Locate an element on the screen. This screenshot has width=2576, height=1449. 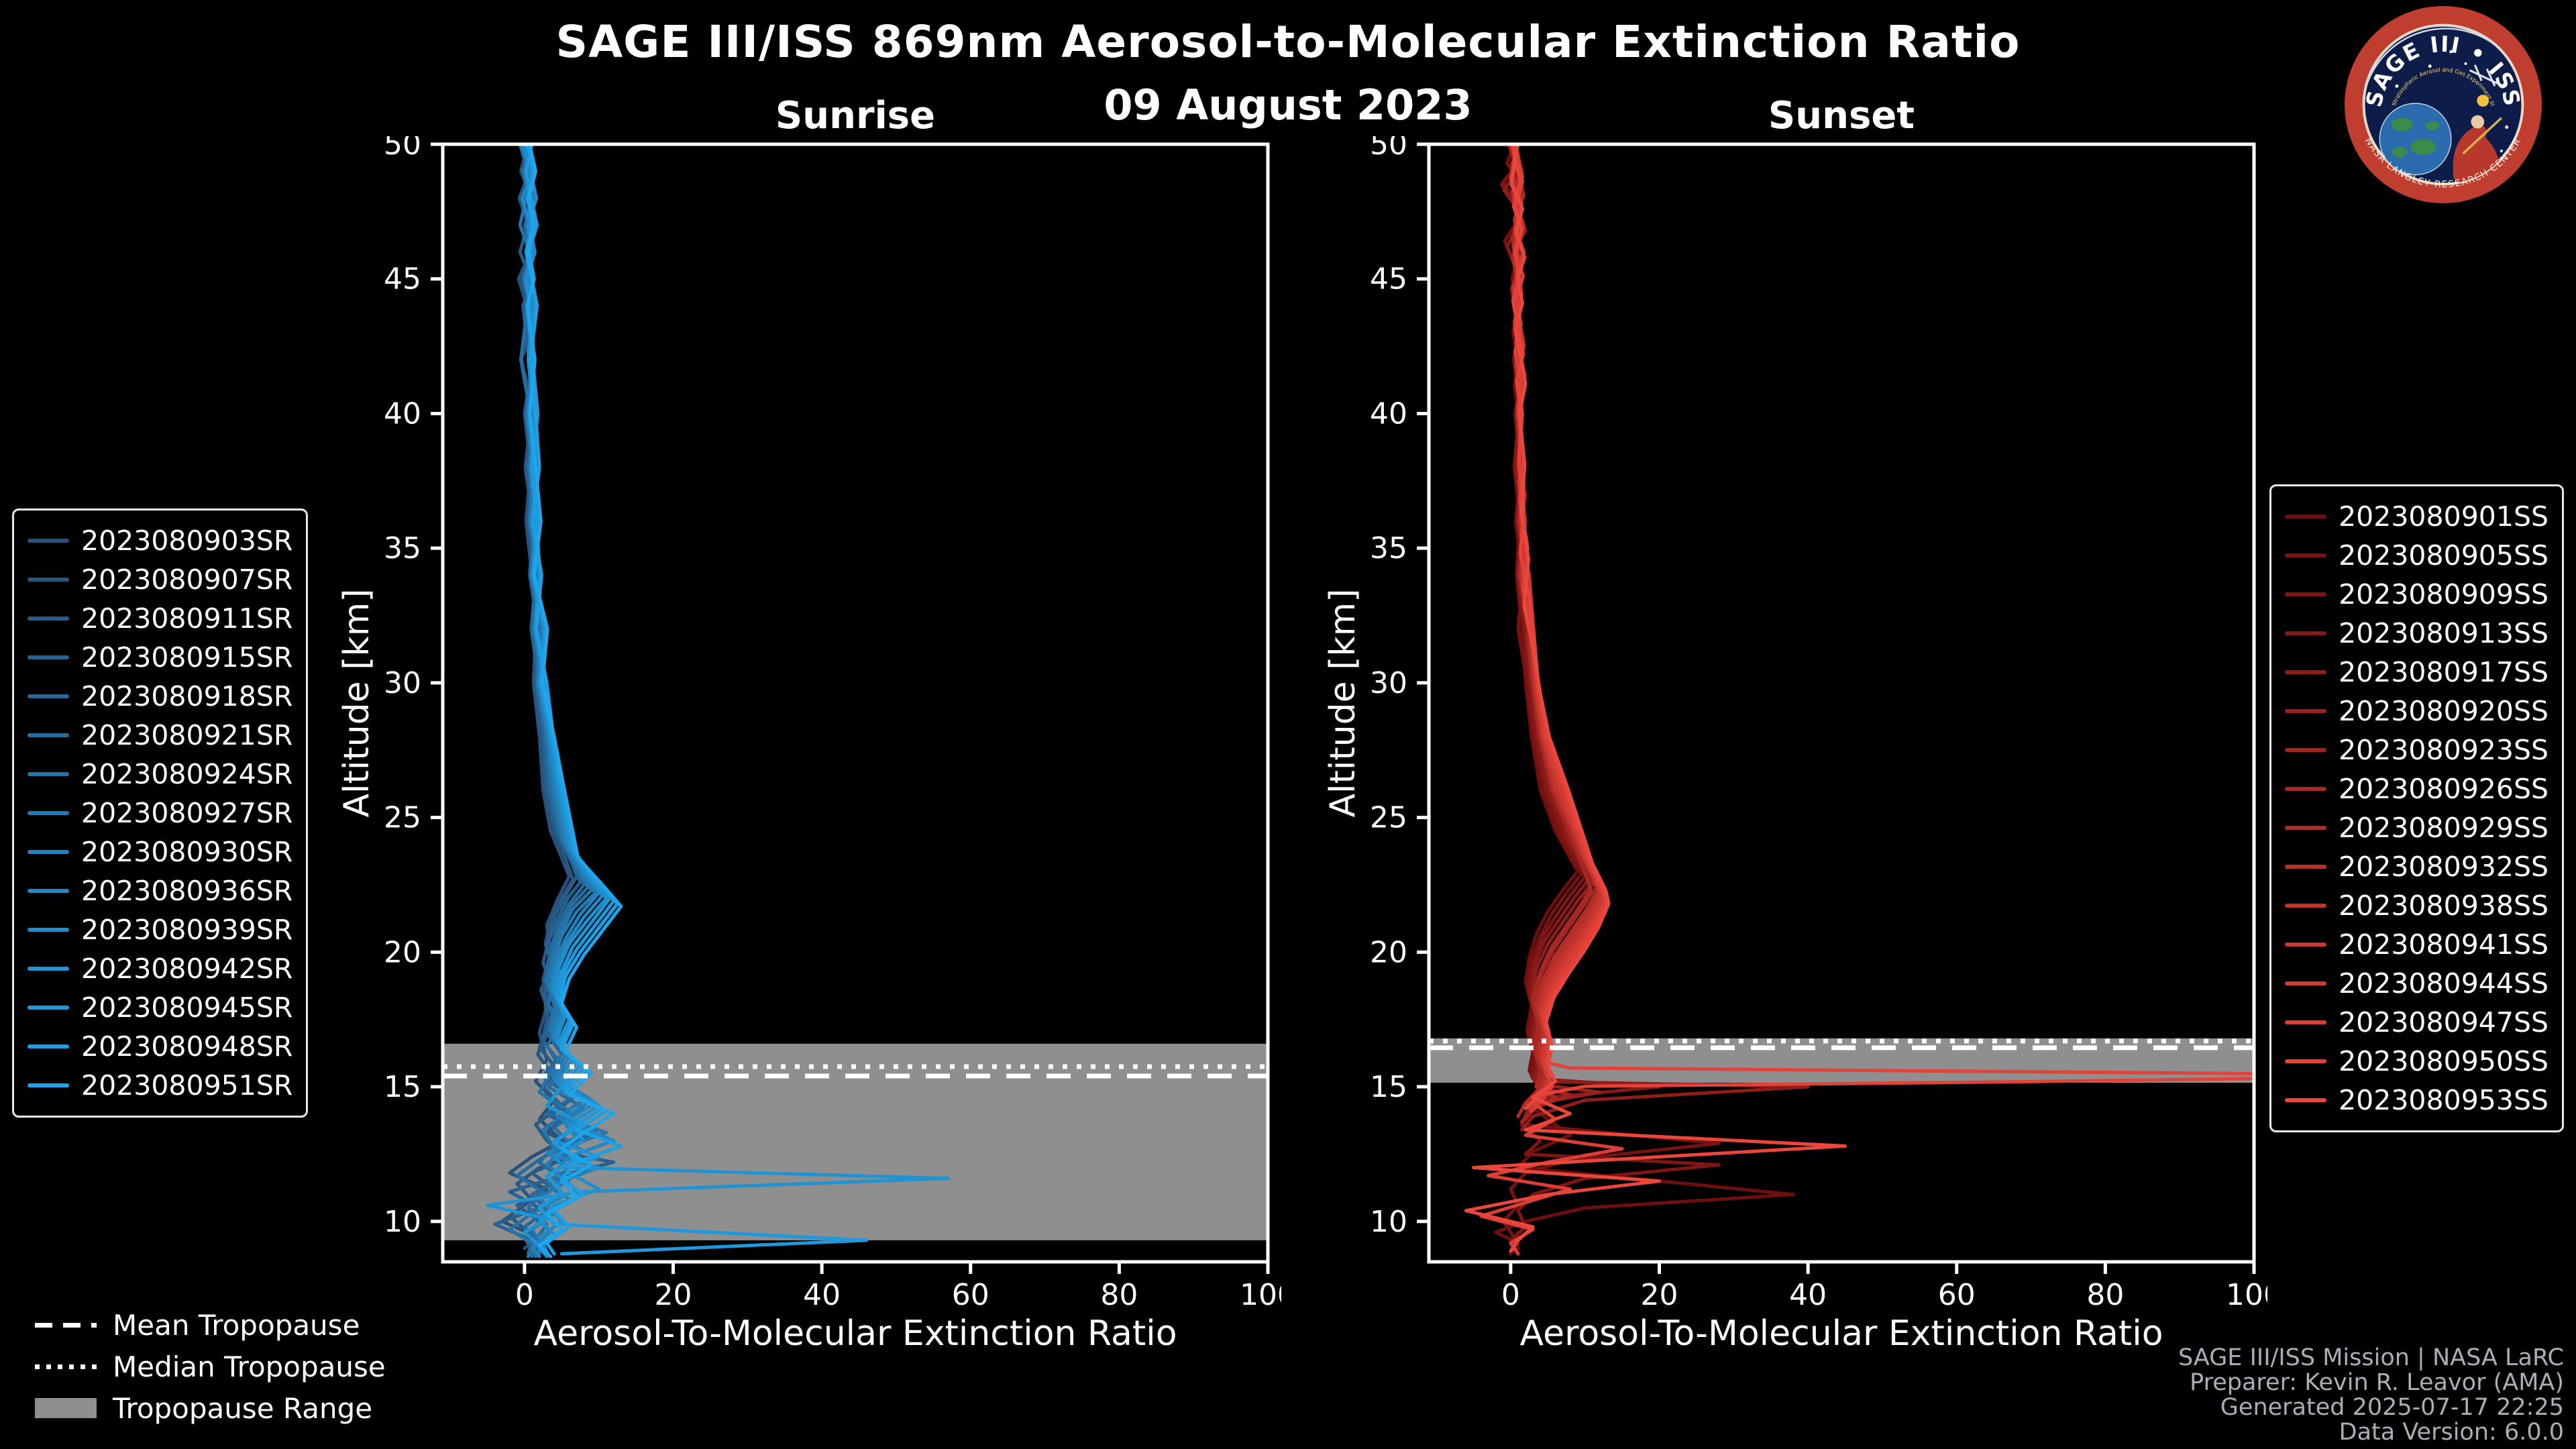
profile-line-2023080953SS is located at coordinates (1655, 698).